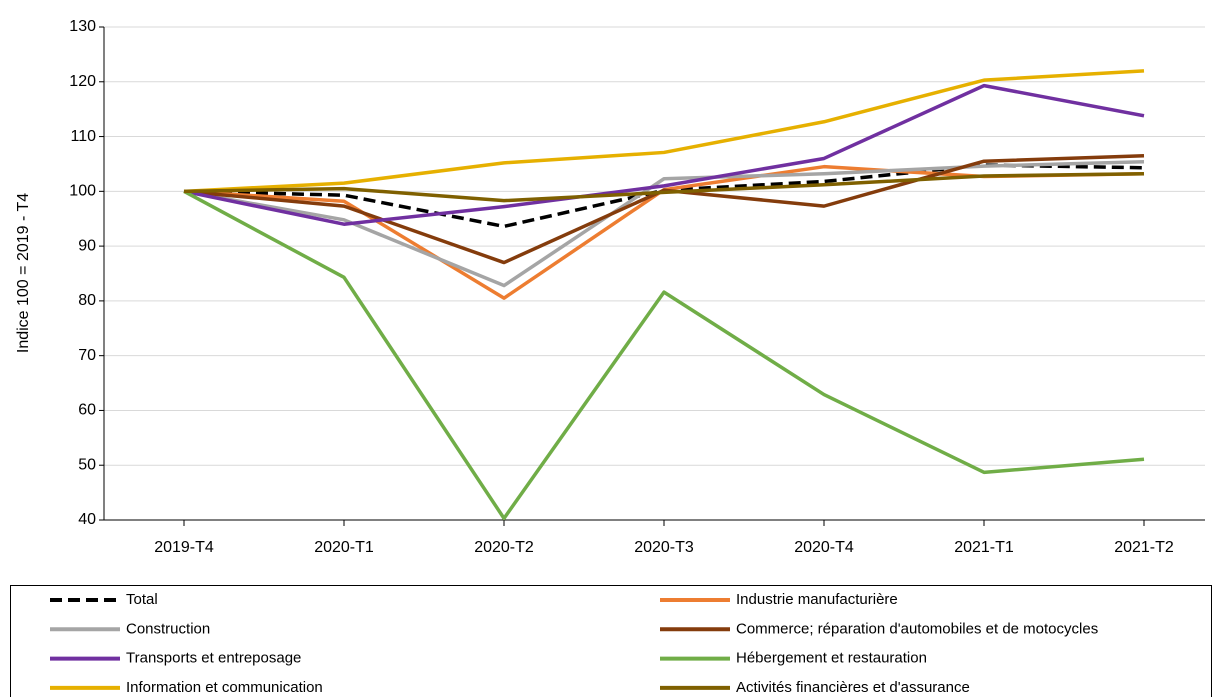 The height and width of the screenshot is (697, 1215). I want to click on legend-label: Activités financières et d'assurance, so click(853, 687).